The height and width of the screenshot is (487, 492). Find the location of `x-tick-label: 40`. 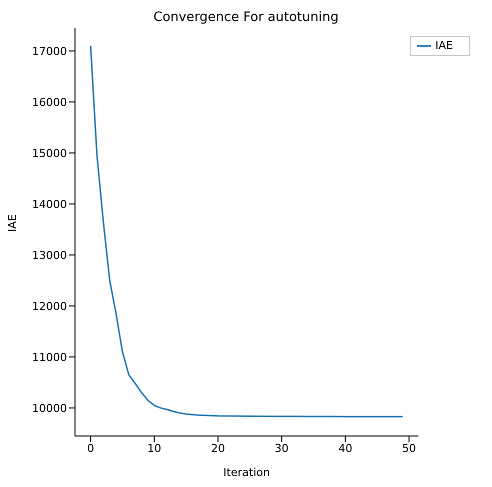

x-tick-label: 40 is located at coordinates (345, 448).